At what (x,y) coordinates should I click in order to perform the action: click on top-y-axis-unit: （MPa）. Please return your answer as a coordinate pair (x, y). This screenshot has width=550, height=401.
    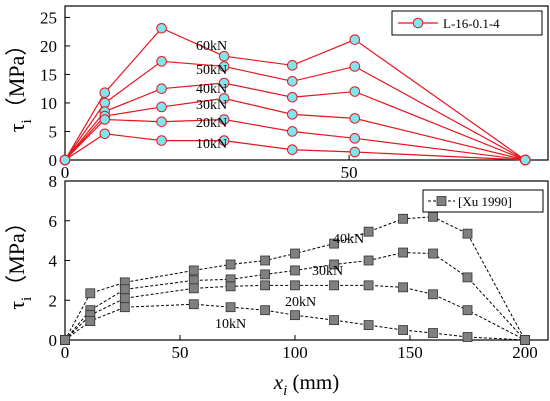
    Looking at the image, I should click on (16, 77).